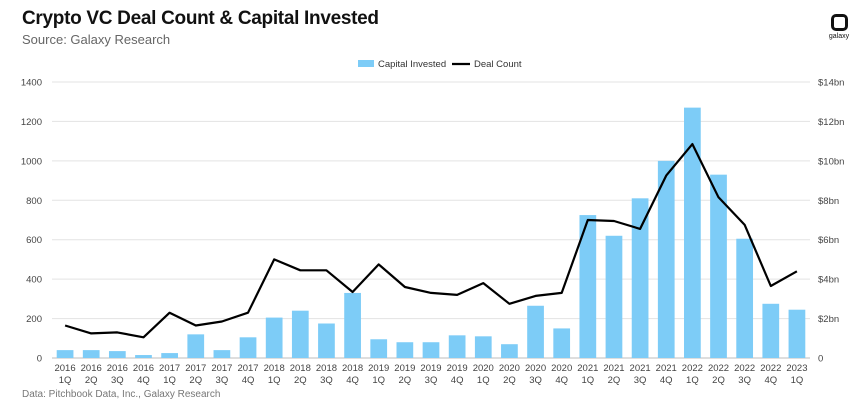  I want to click on y-right-tick-label: $4bn, so click(828, 280).